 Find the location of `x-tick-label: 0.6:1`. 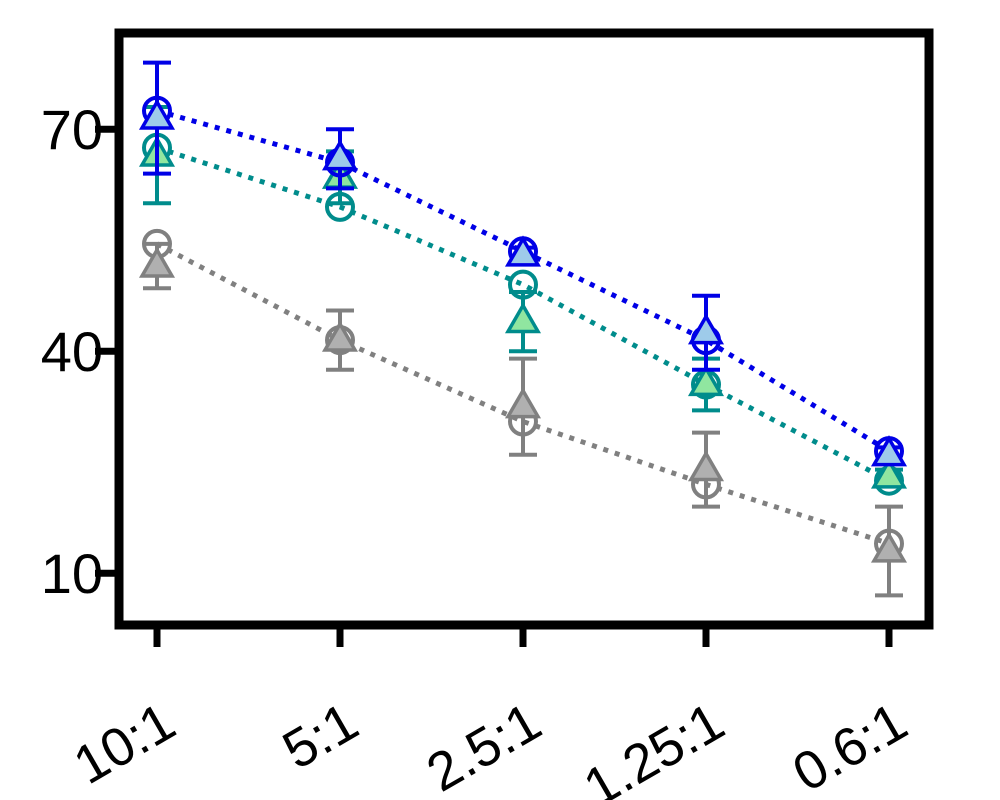

x-tick-label: 0.6:1 is located at coordinates (850, 745).